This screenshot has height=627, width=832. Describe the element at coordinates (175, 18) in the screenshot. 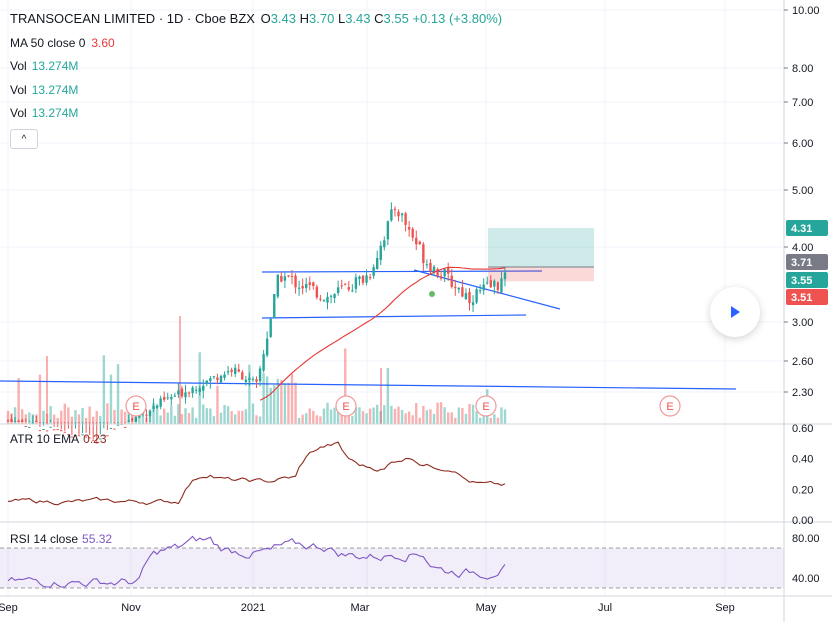

I see `interval: 1D` at that location.